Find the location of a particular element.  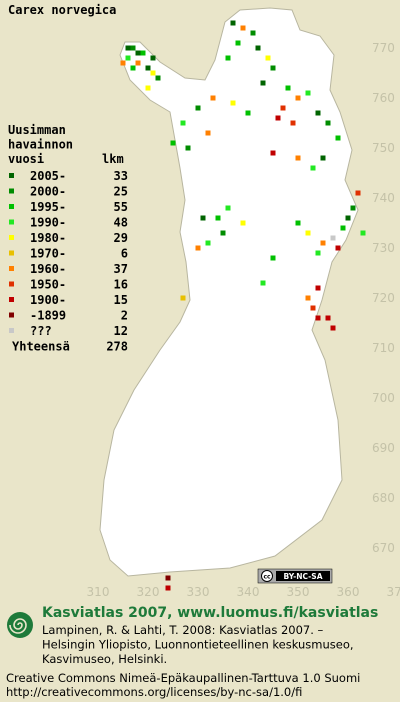

x-coordinate-label: 340 is located at coordinates (248, 592).